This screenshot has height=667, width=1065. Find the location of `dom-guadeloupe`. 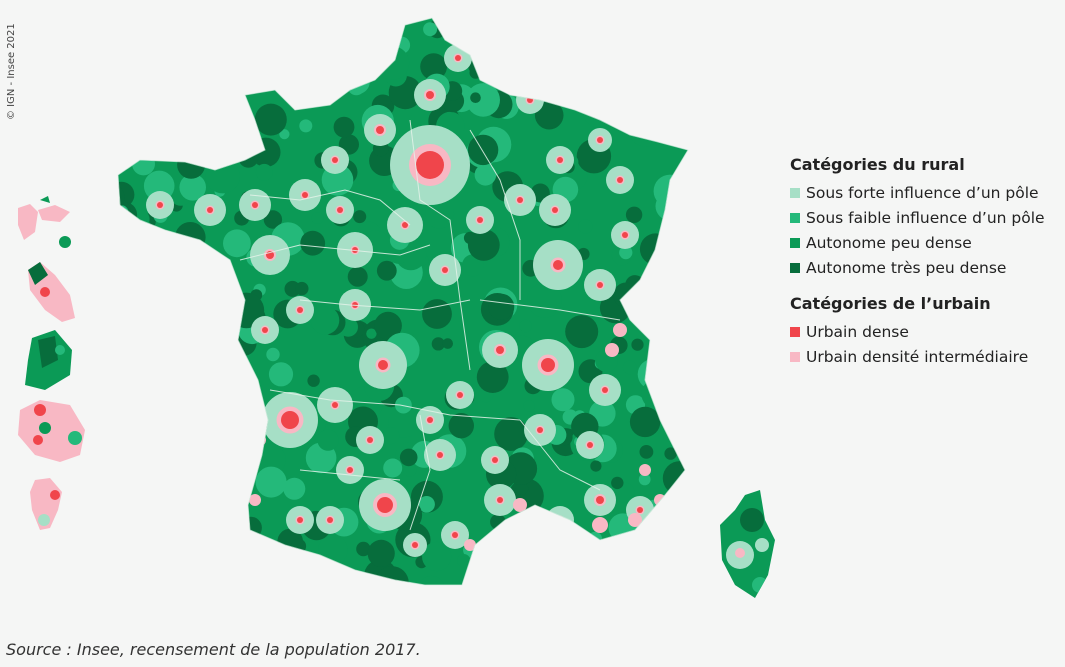

dom-guadeloupe is located at coordinates (44, 222).